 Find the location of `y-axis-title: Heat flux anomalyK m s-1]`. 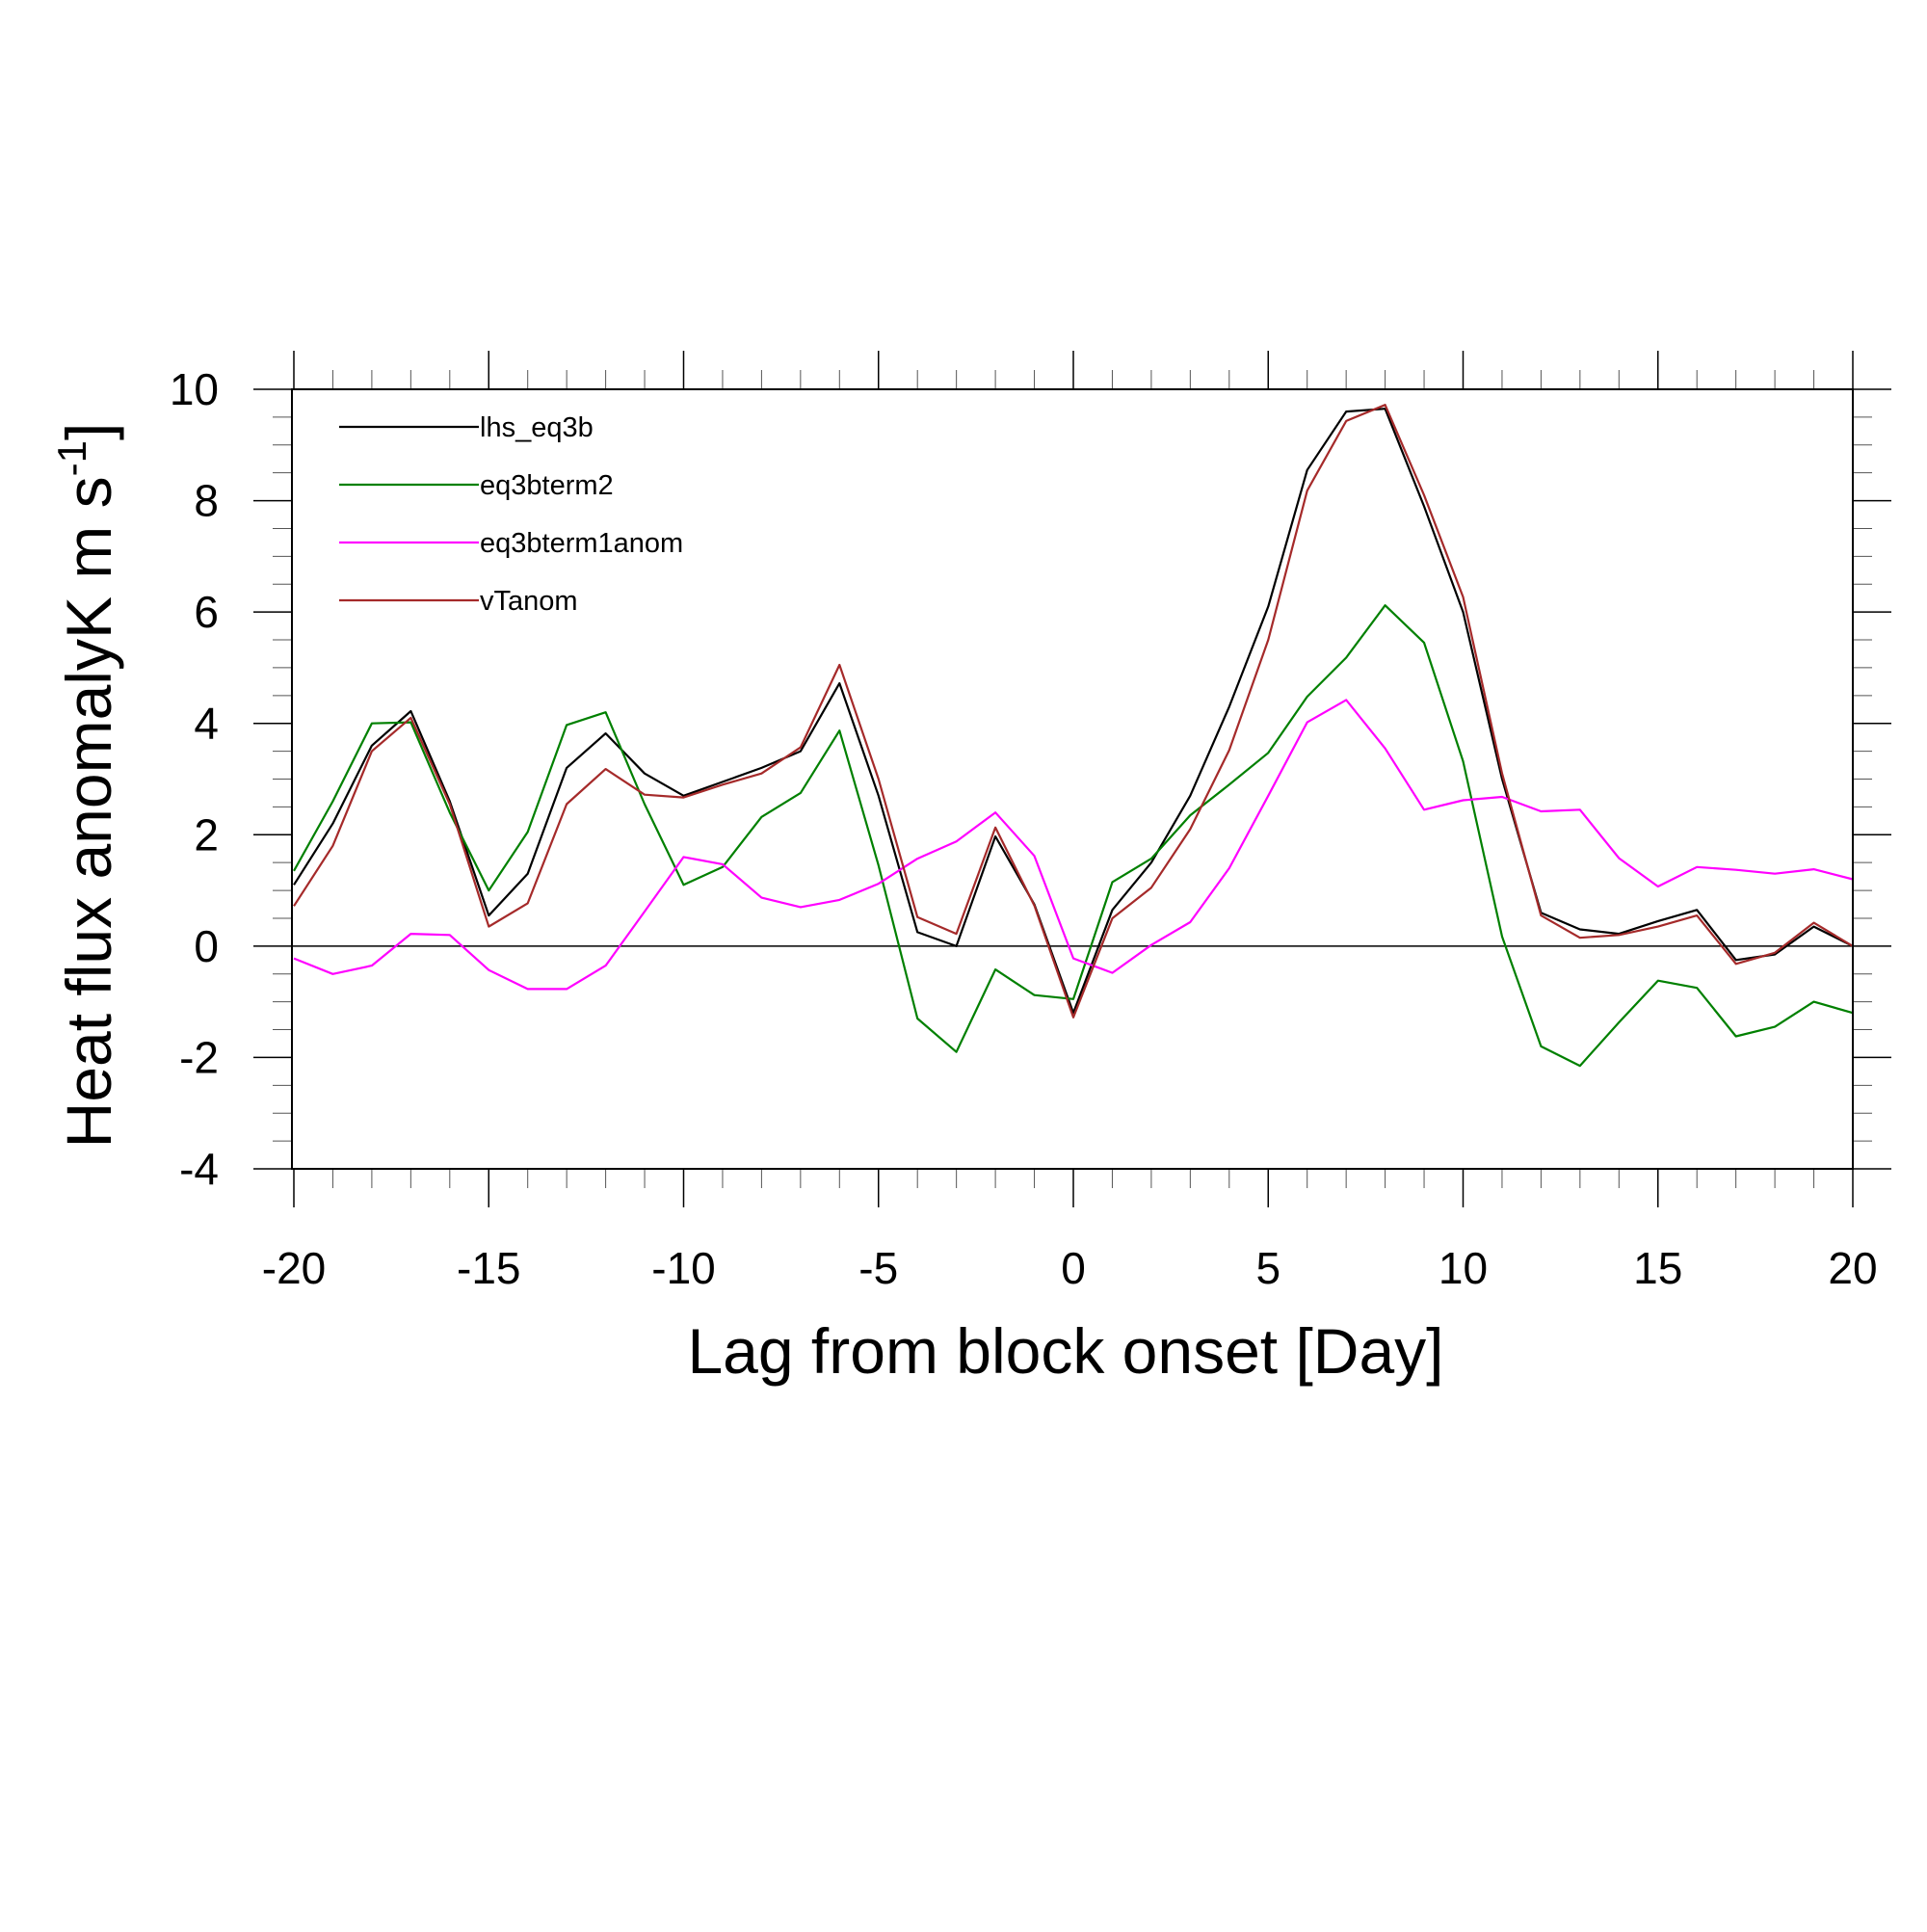

y-axis-title: Heat flux anomalyK m s-1] is located at coordinates (86, 786).